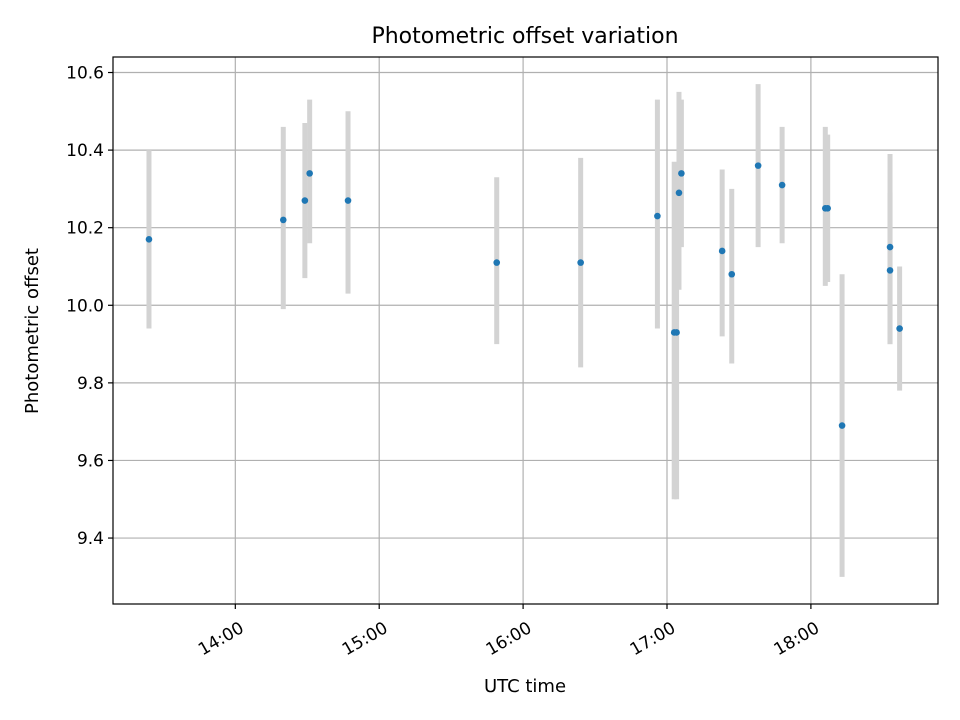  Describe the element at coordinates (90, 461) in the screenshot. I see `y-tick-label: 9.6` at that location.